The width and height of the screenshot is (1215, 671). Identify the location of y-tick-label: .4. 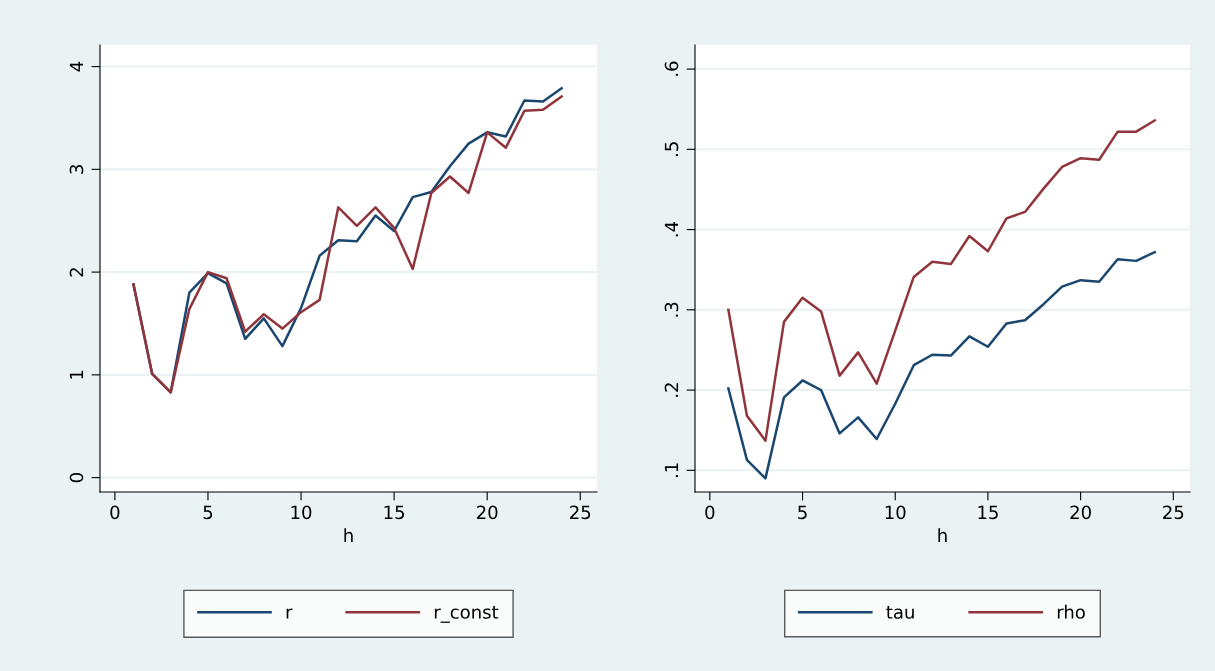
(671, 229).